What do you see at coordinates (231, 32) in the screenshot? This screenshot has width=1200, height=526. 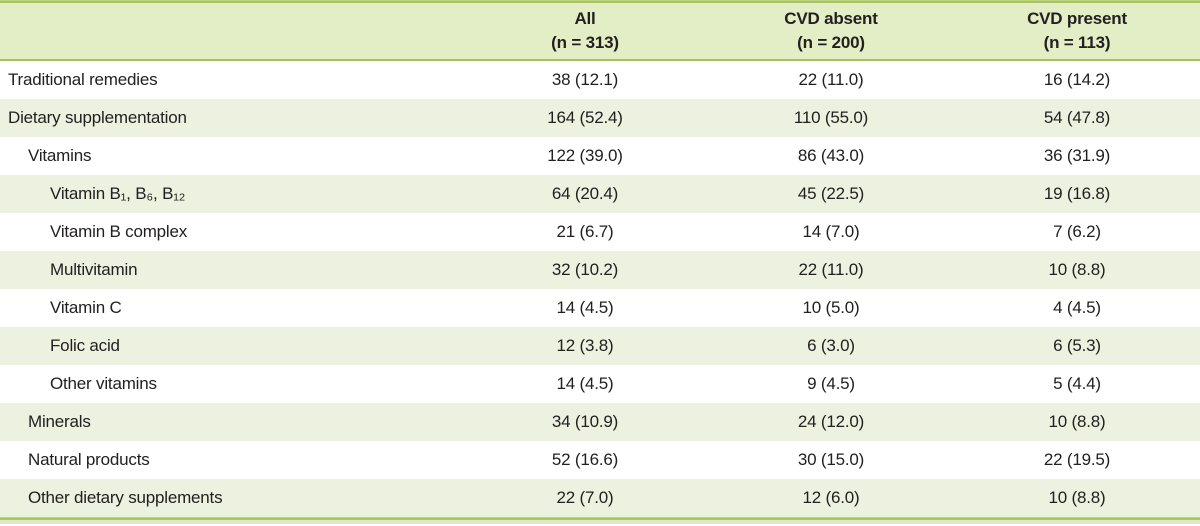 I see `column-header-empty` at bounding box center [231, 32].